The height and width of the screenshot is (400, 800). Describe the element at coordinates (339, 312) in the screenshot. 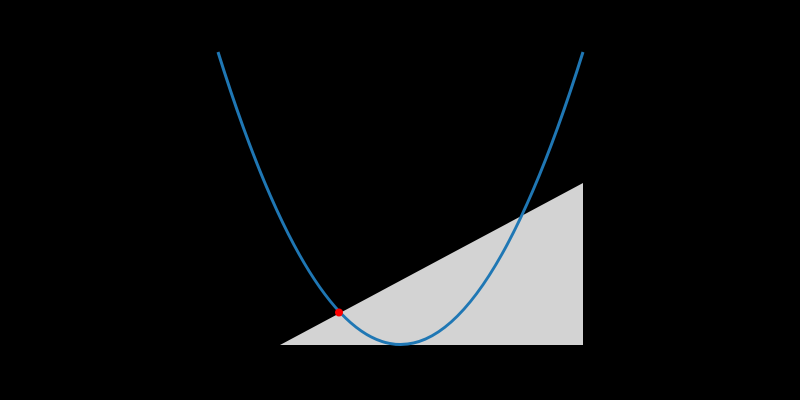

I see `intersection-point-dot` at that location.